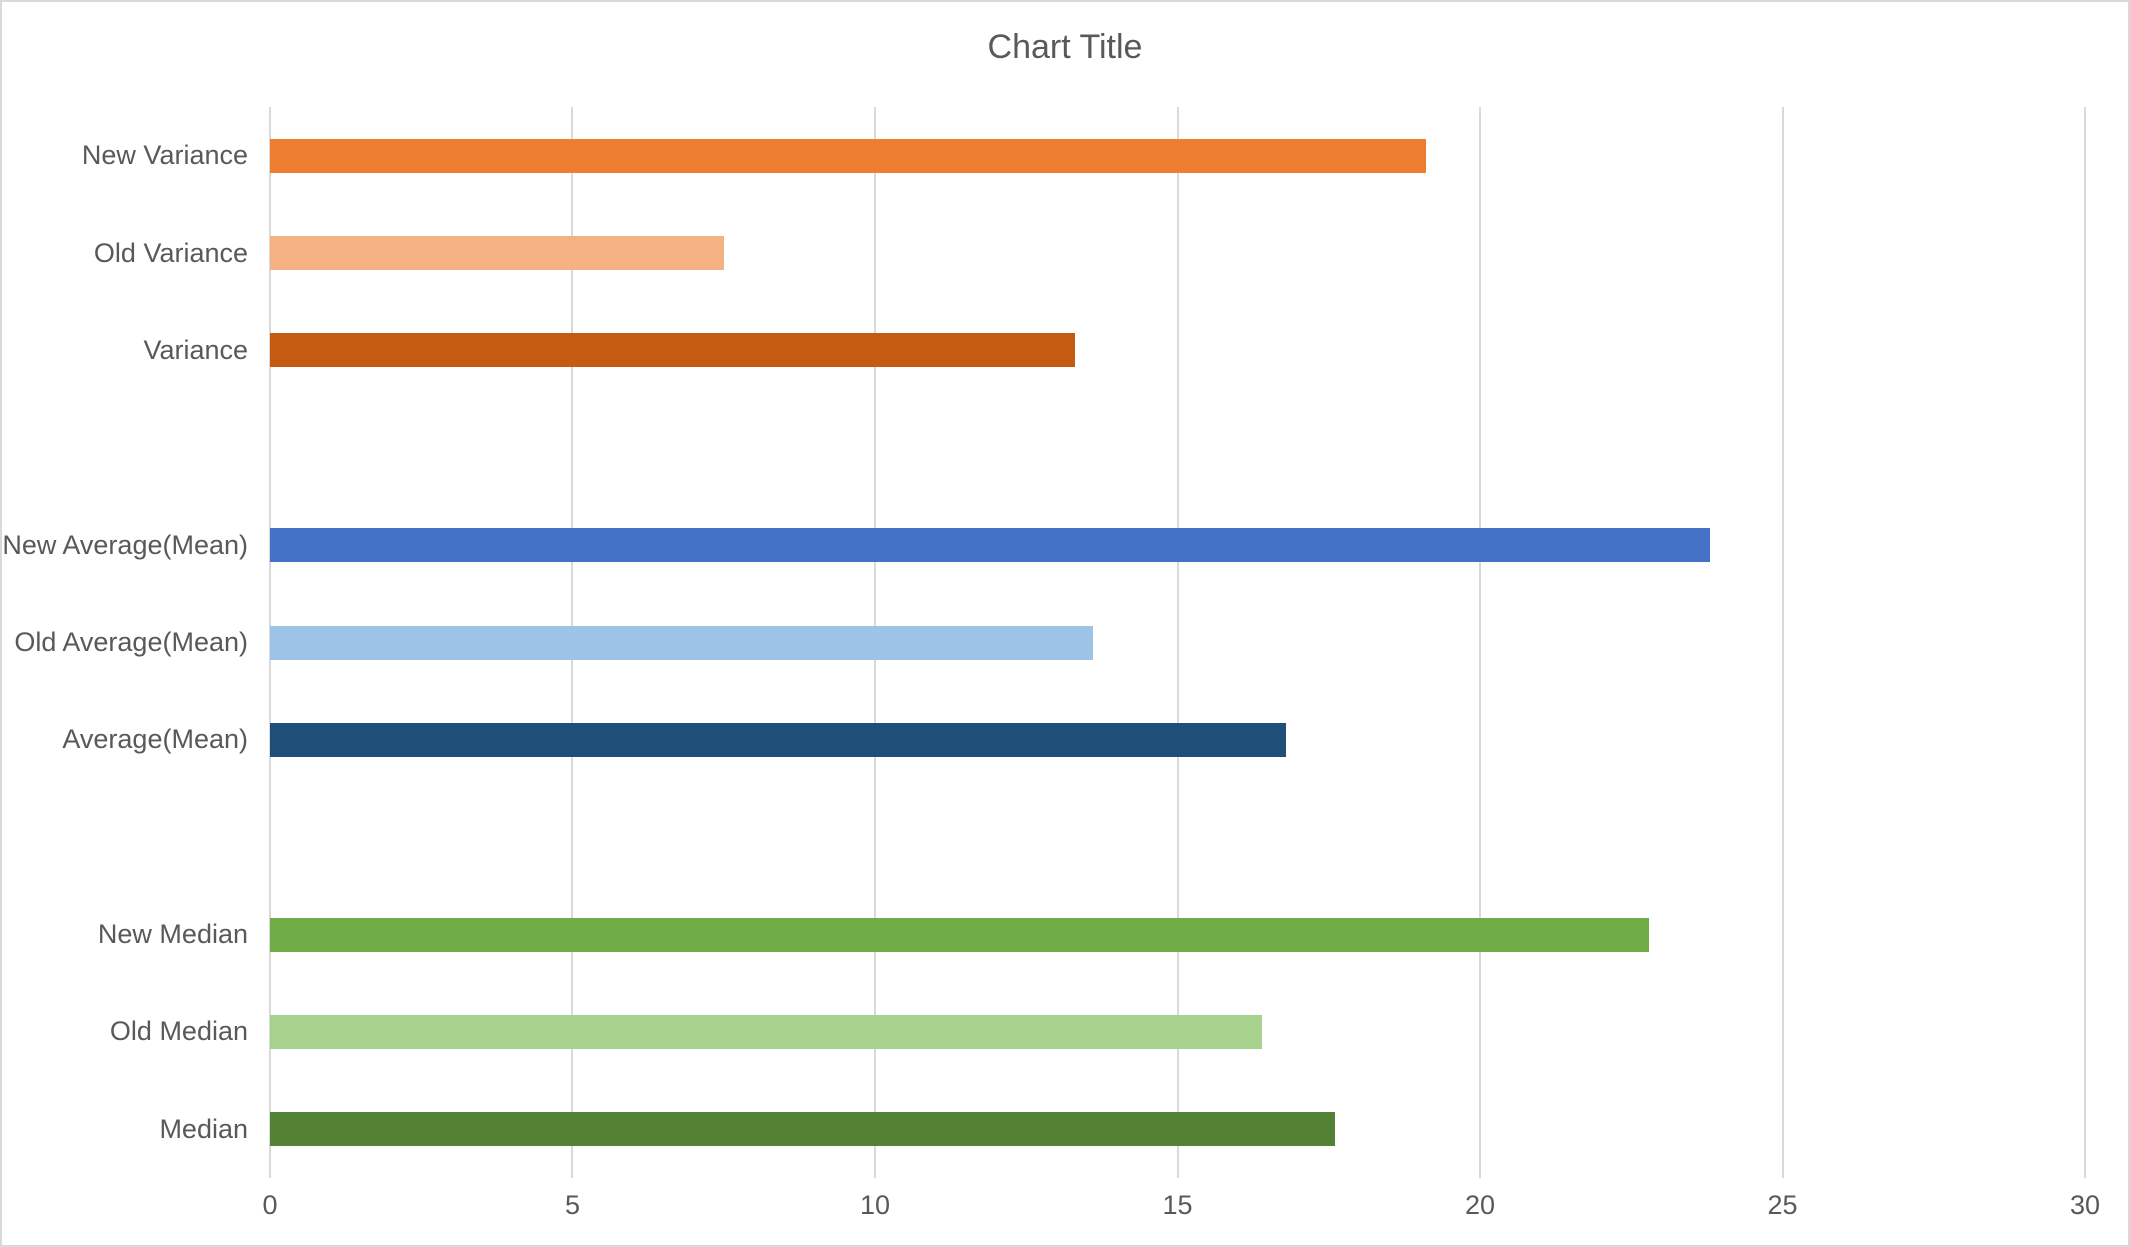 Image resolution: width=2130 pixels, height=1247 pixels. What do you see at coordinates (572, 1205) in the screenshot?
I see `x-tick-label: 5` at bounding box center [572, 1205].